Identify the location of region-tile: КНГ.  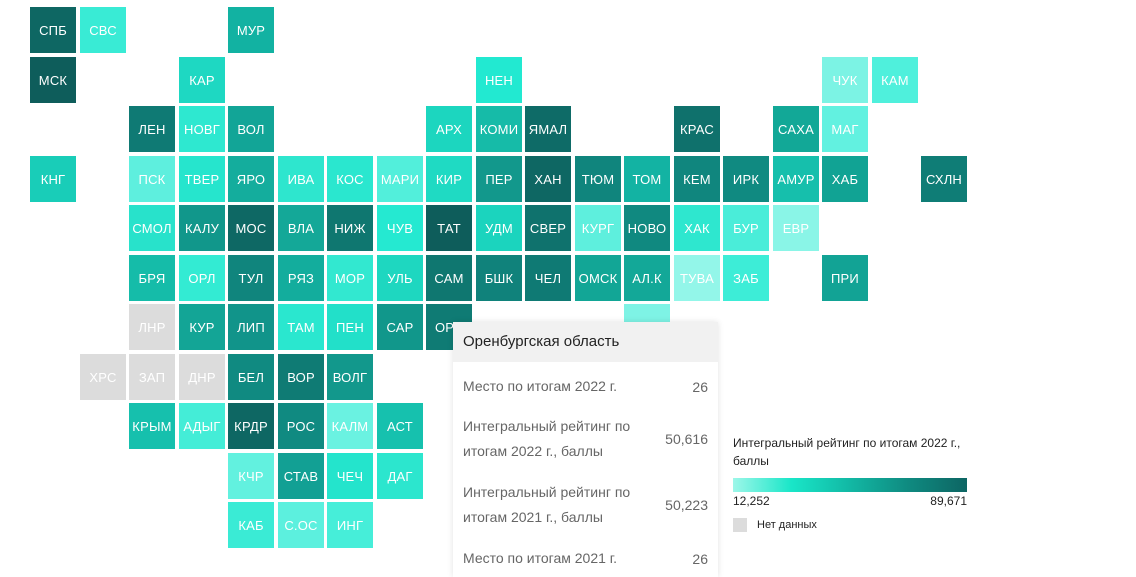
(53, 179).